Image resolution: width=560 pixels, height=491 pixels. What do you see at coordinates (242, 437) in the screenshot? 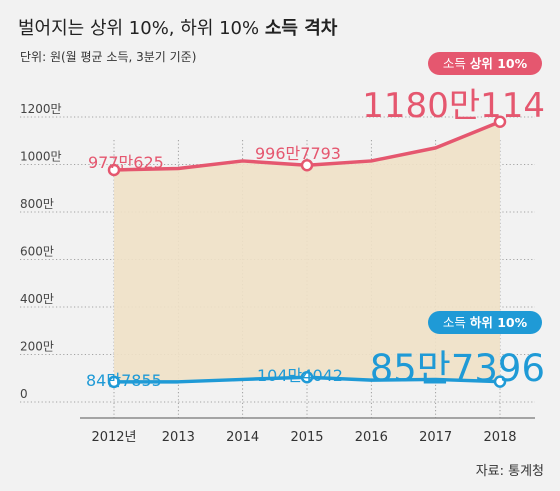
I see `x-tick-label: 2014` at bounding box center [242, 437].